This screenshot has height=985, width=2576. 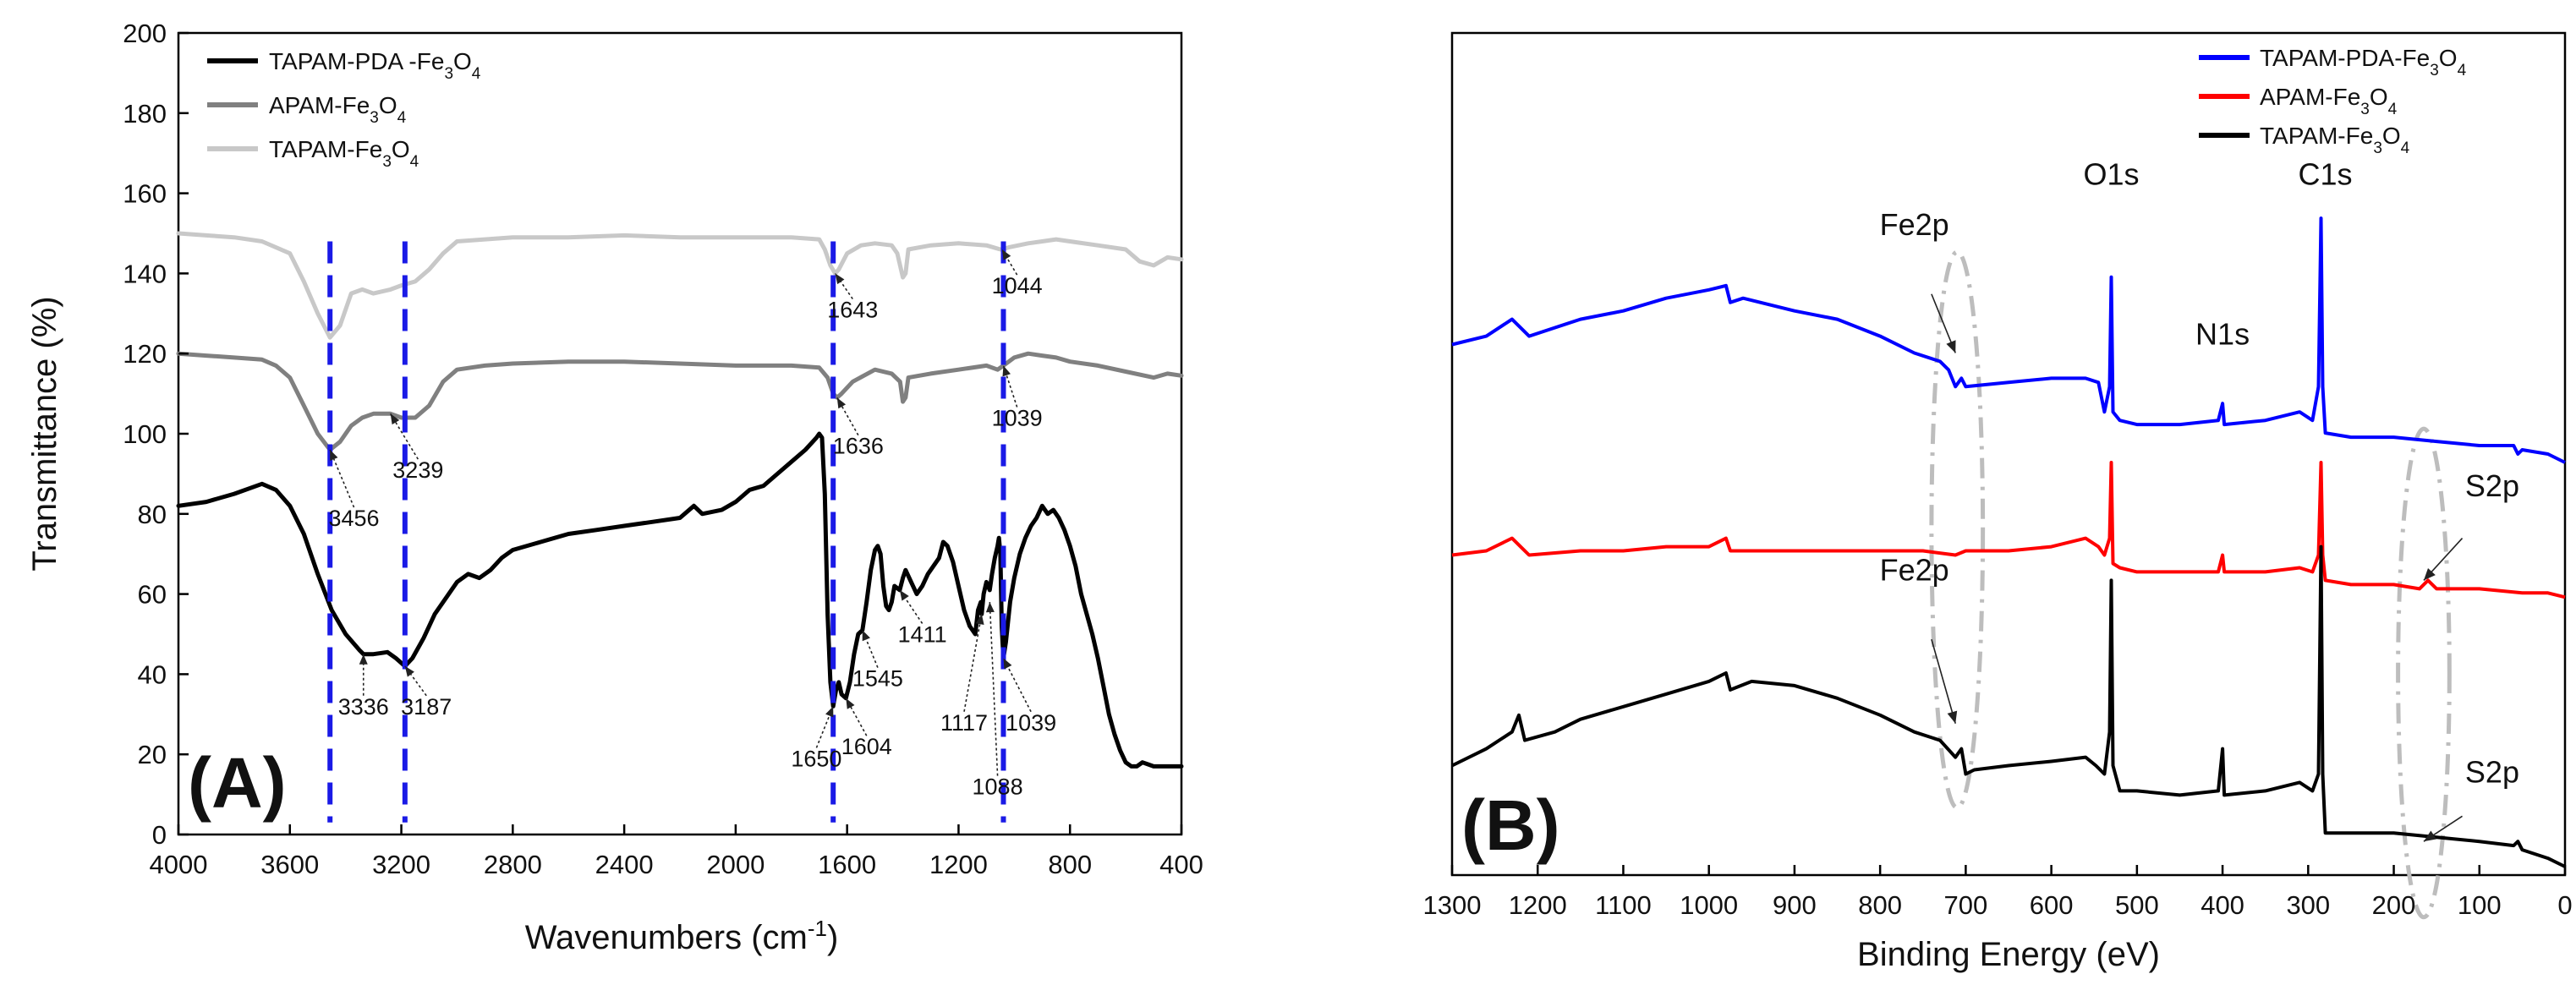 I want to click on panel-a-y-tick-label: 120, so click(x=145, y=354).